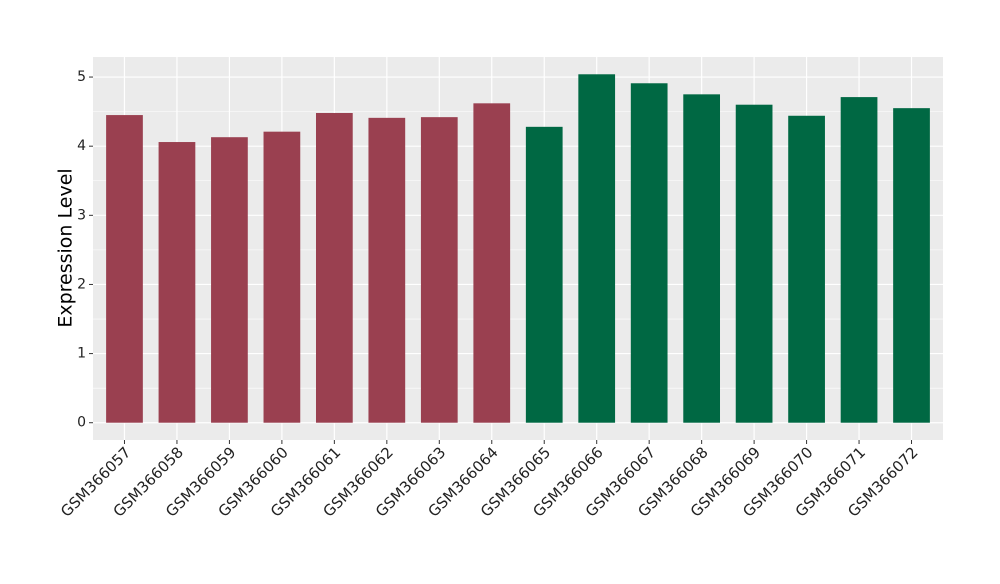 Image resolution: width=1000 pixels, height=584 pixels. I want to click on y-axis-title: Expression Level, so click(66, 247).